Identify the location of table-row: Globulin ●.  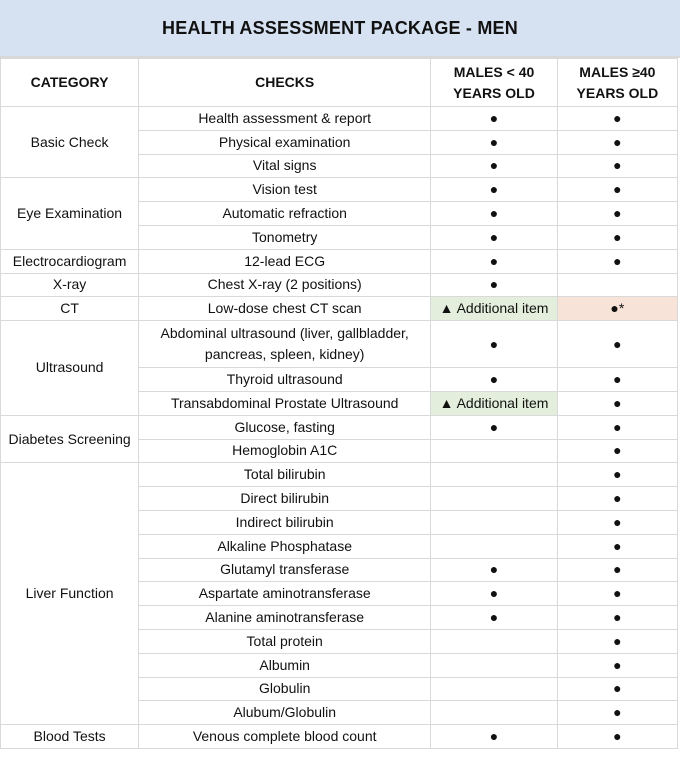
(340, 689).